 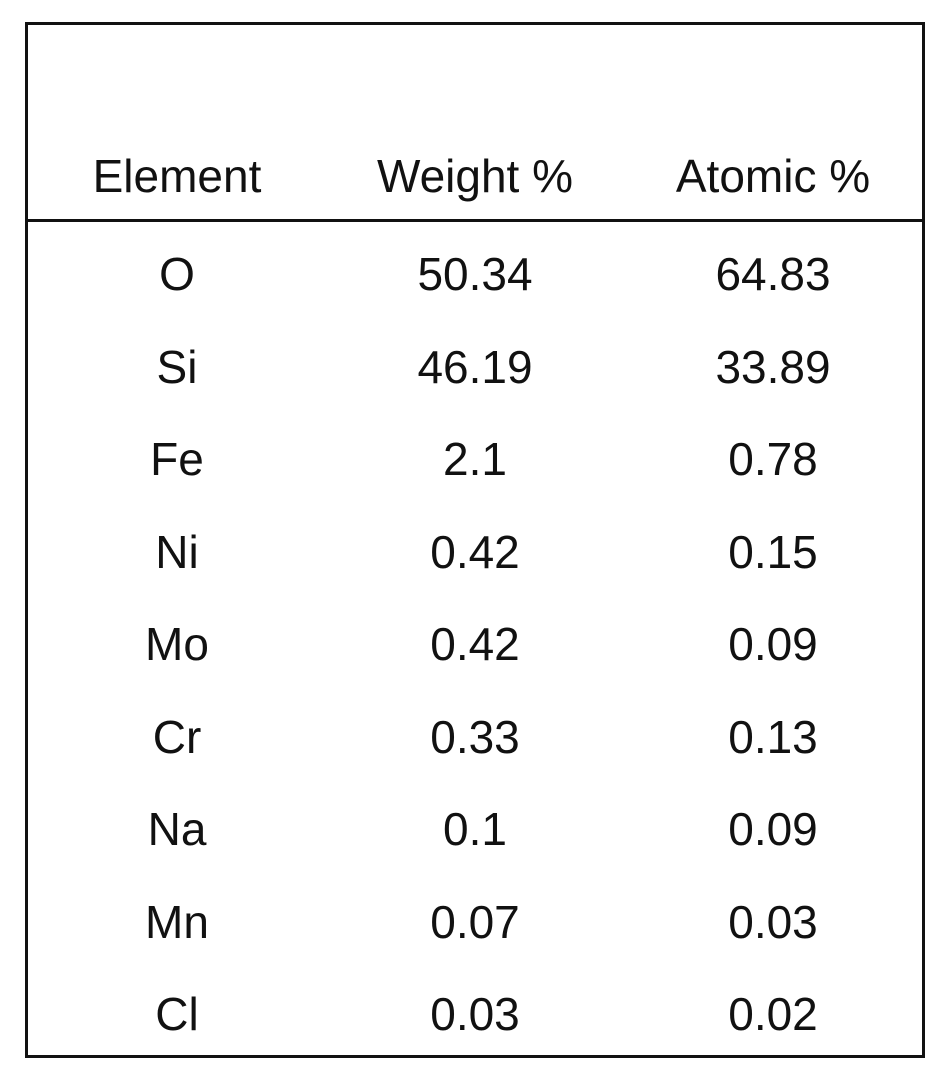 What do you see at coordinates (773, 274) in the screenshot?
I see `value-cell: 64.83` at bounding box center [773, 274].